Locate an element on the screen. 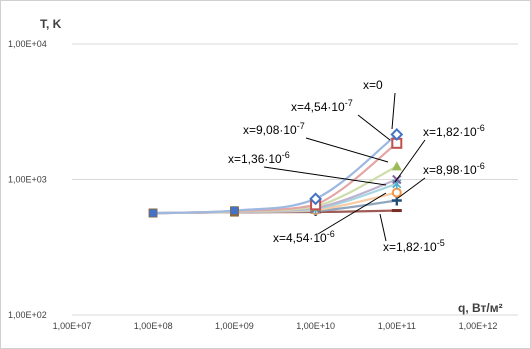 The height and width of the screenshot is (349, 531). x-tick-label: 1,00E+09 is located at coordinates (234, 326).